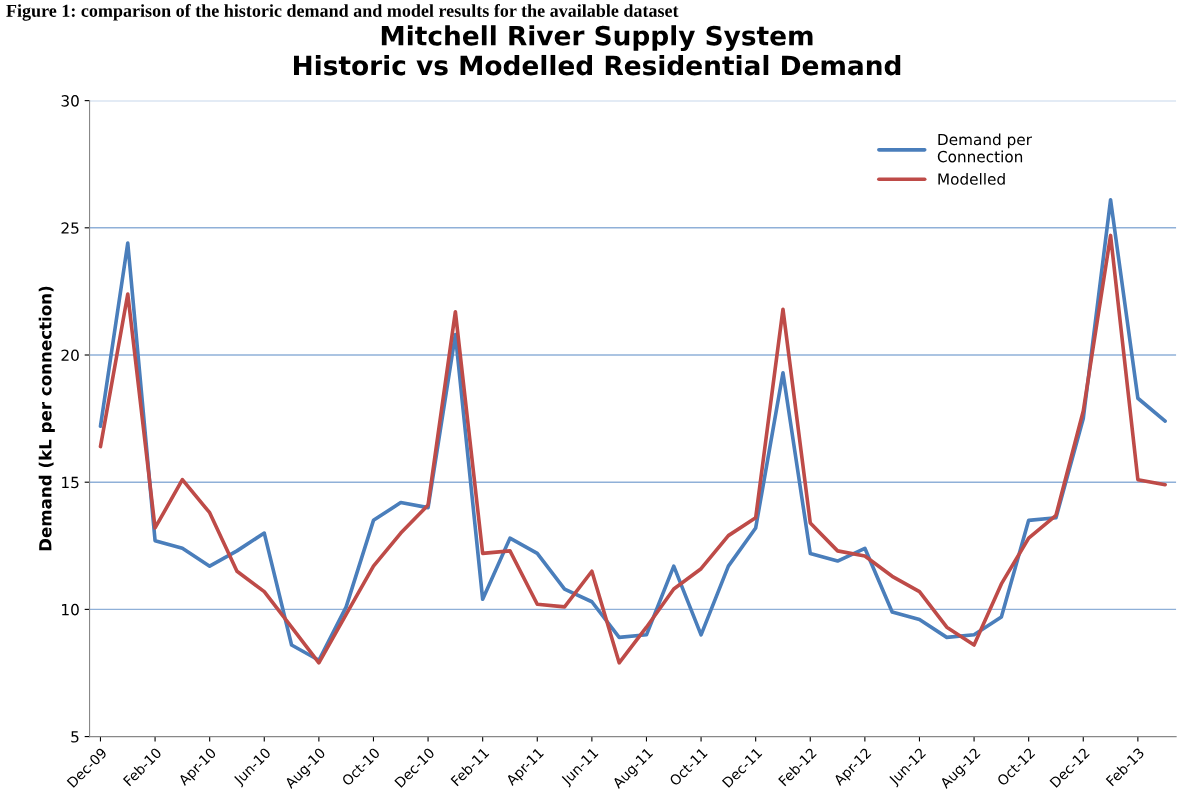 The width and height of the screenshot is (1194, 805). What do you see at coordinates (70, 228) in the screenshot?
I see `y-tick-label: 25` at bounding box center [70, 228].